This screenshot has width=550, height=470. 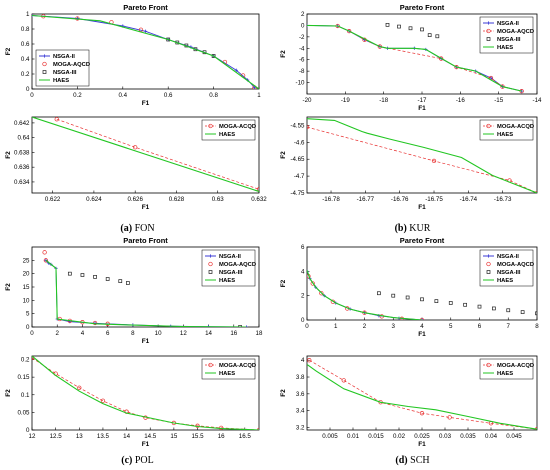 What do you see at coordinates (23, 138) in the screenshot?
I see `y-tick-label: 0.64` at bounding box center [23, 138].